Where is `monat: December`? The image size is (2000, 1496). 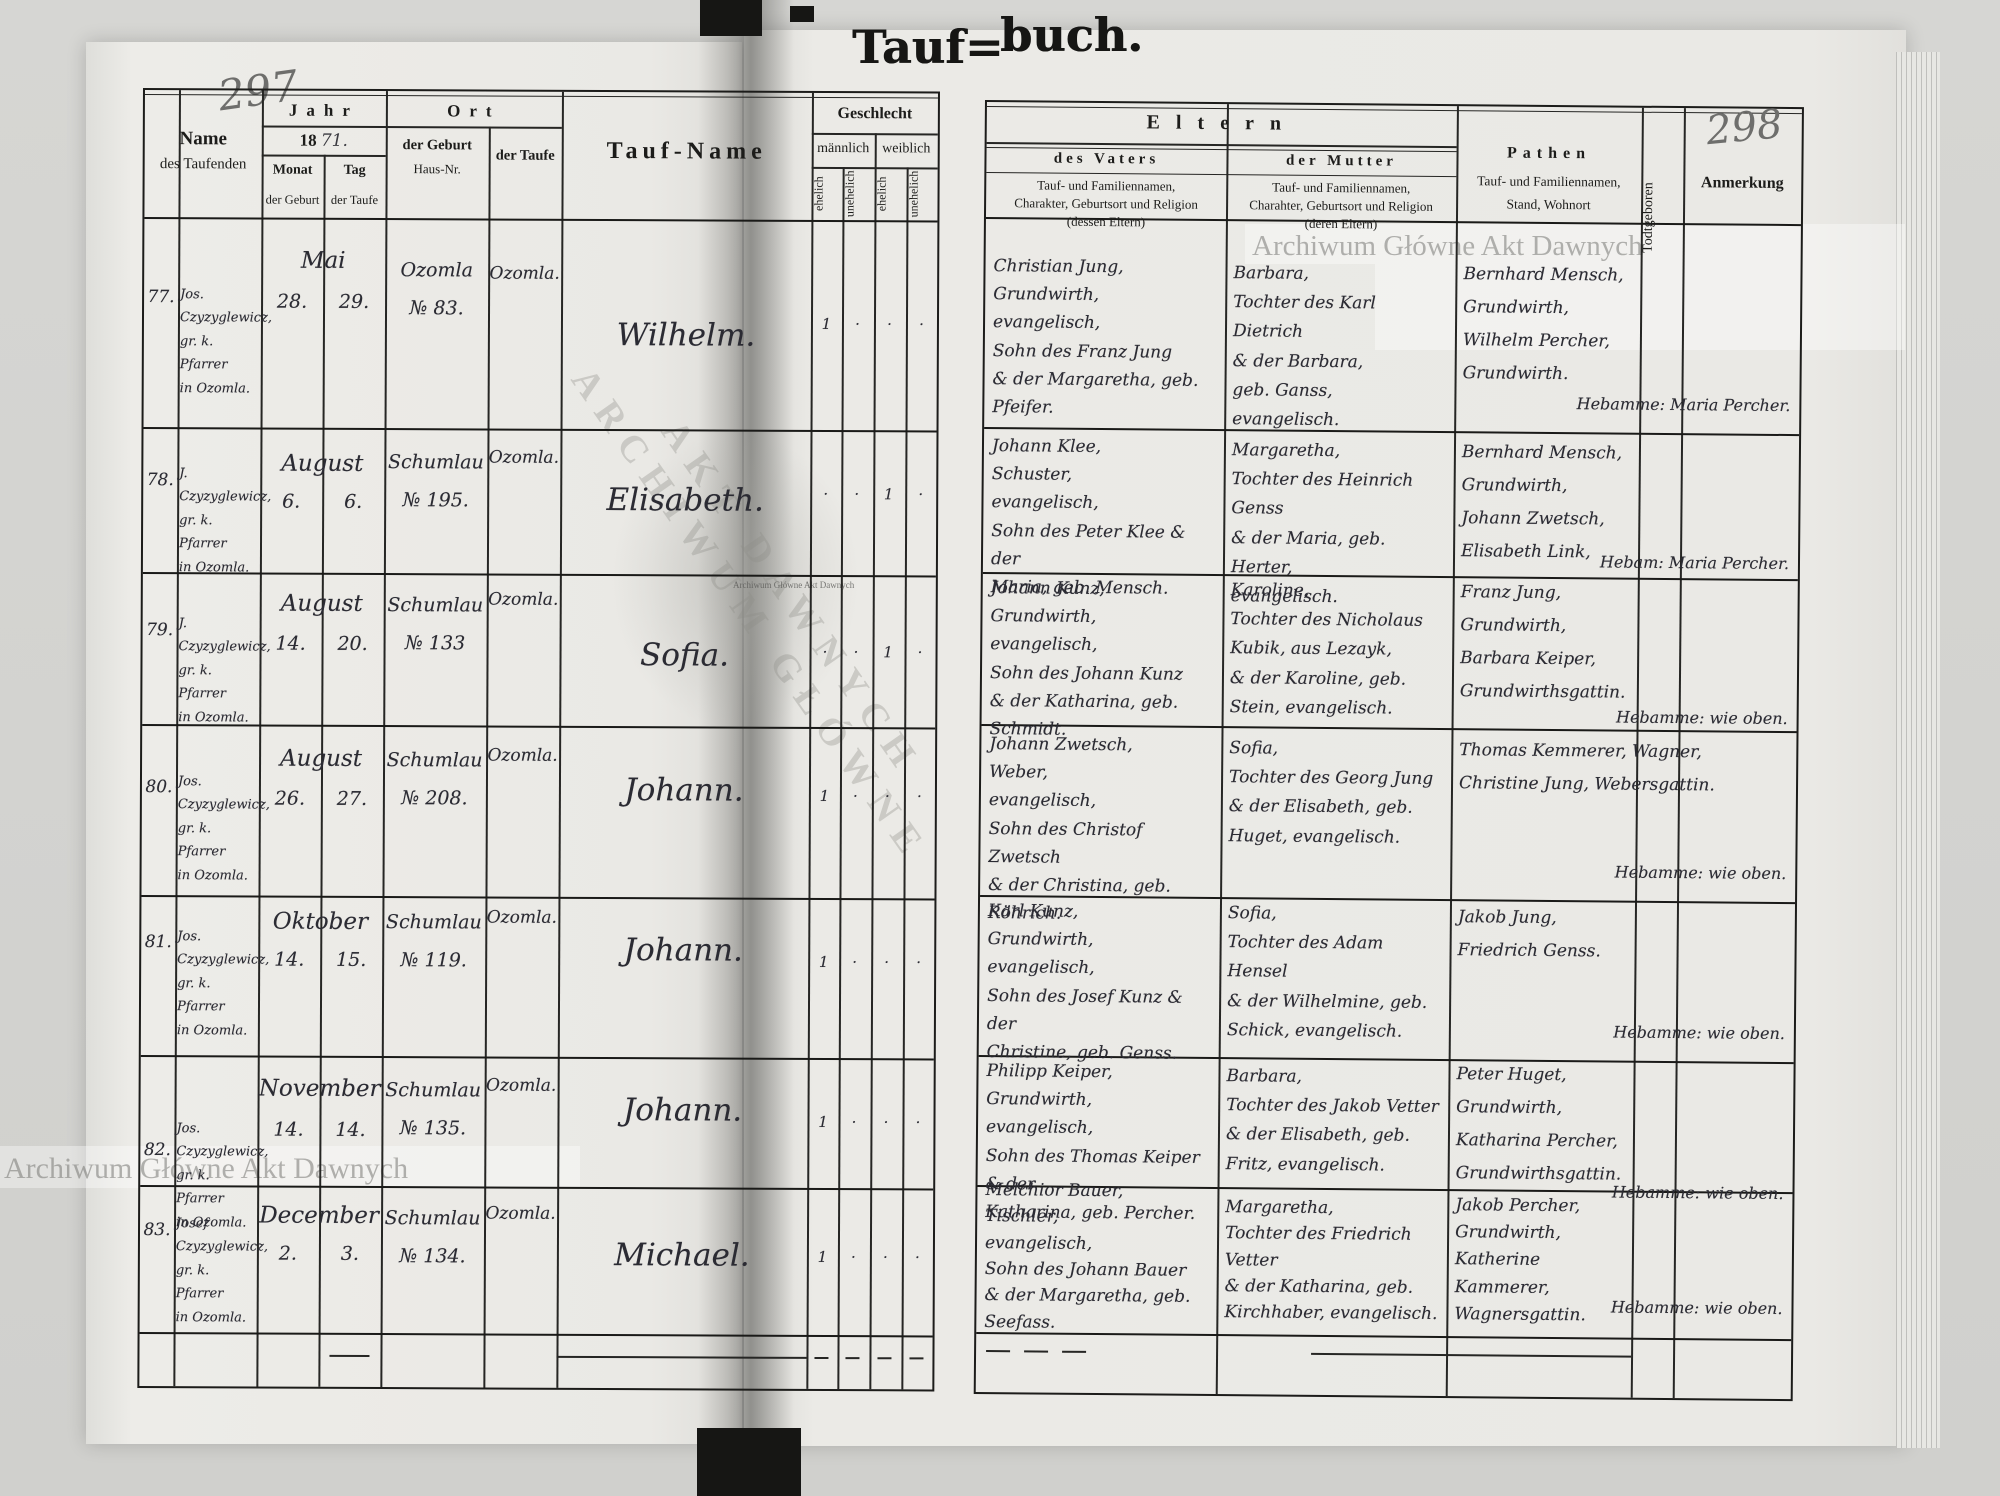
monat: December is located at coordinates (319, 1216).